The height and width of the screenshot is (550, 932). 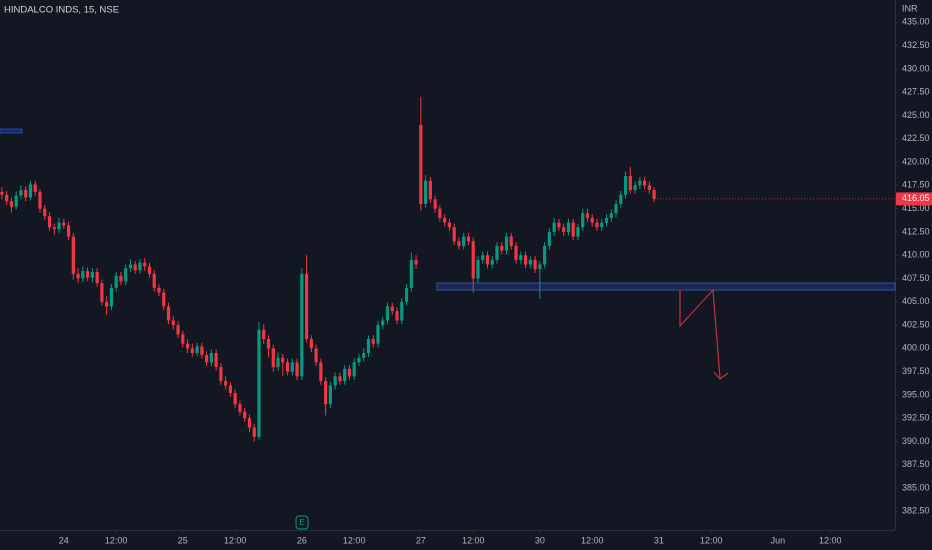 I want to click on earnings-icon, so click(x=302, y=522).